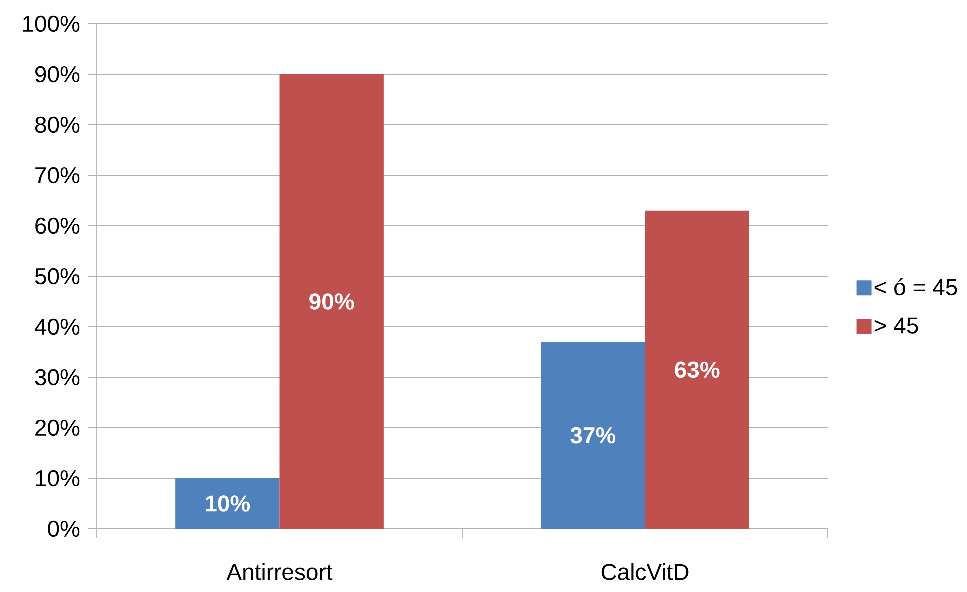 This screenshot has height=592, width=967. Describe the element at coordinates (645, 572) in the screenshot. I see `x-tick-label: CalcVitD` at that location.